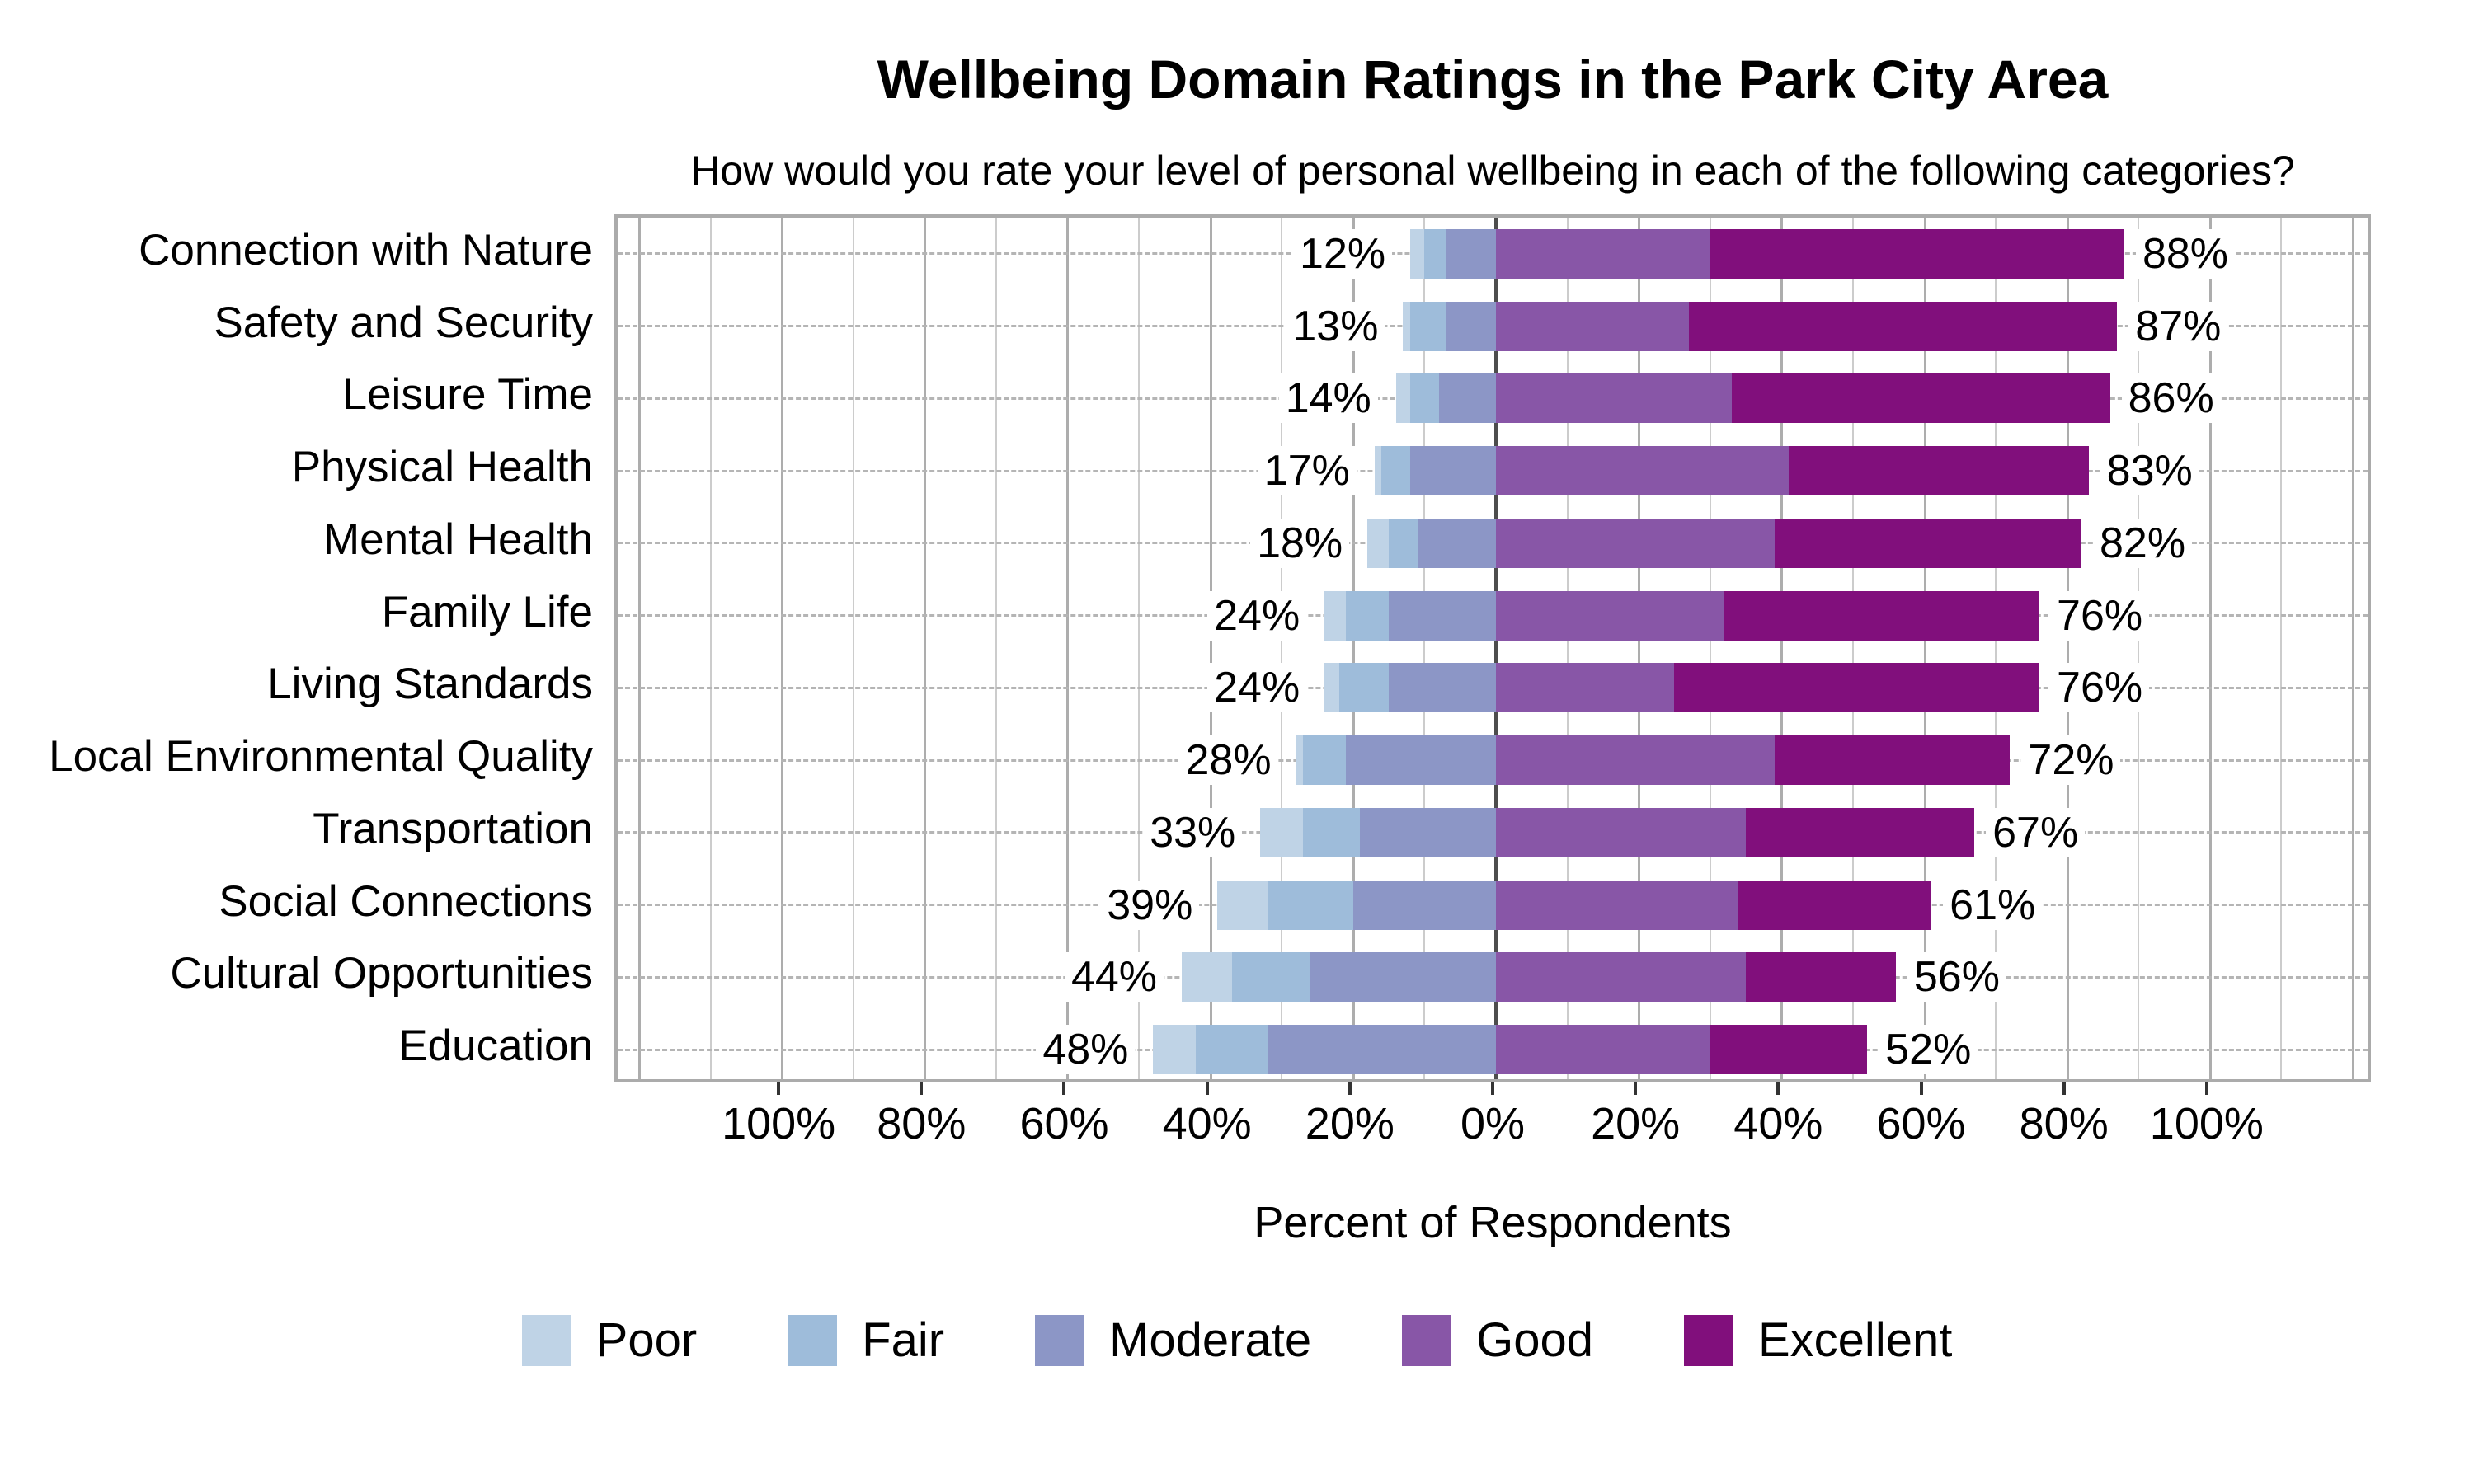 The height and width of the screenshot is (1484, 2474). I want to click on zero-gridline, so click(1496, 648).